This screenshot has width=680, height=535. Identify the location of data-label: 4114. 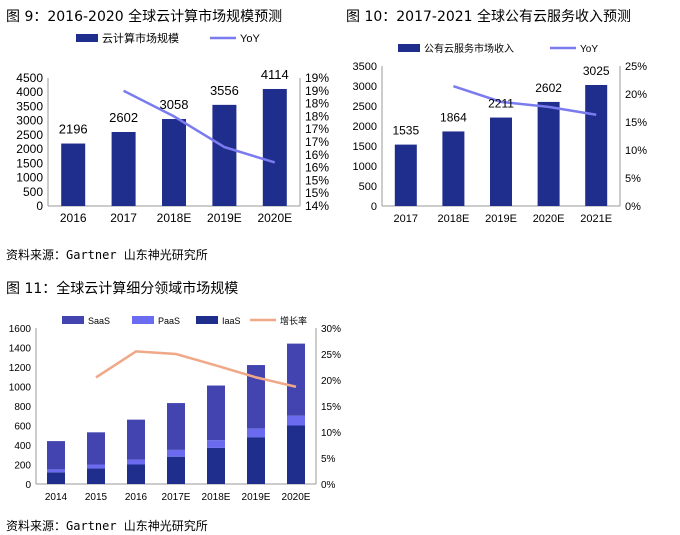
(275, 74).